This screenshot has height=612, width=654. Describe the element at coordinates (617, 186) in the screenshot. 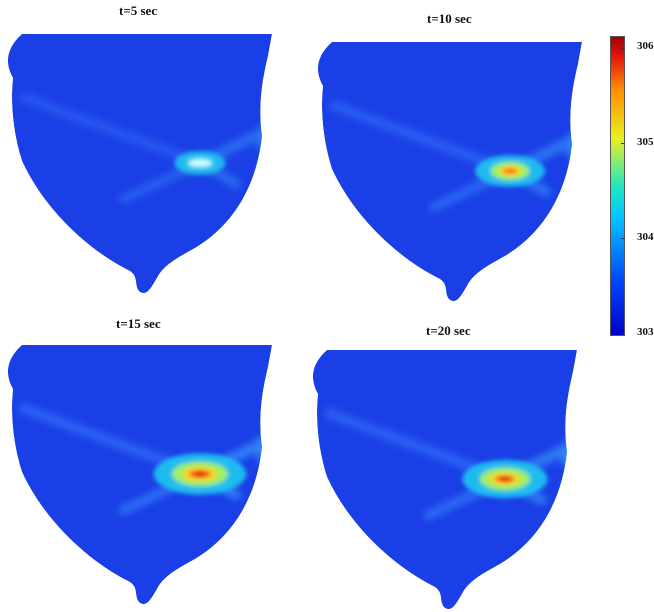

I see `colorbar` at that location.